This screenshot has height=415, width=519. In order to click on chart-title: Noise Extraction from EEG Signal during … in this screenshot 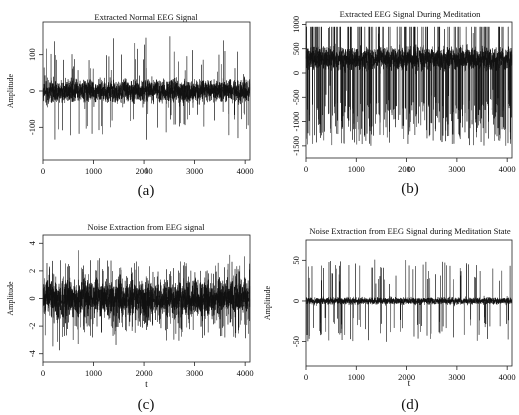, I will do `click(410, 231)`.